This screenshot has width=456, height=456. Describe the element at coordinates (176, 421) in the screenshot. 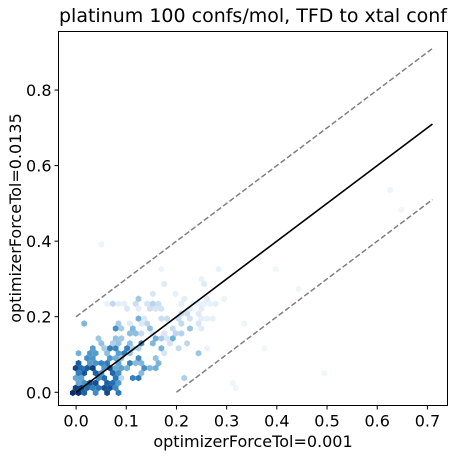

I see `x-tick-label: 0.2` at that location.